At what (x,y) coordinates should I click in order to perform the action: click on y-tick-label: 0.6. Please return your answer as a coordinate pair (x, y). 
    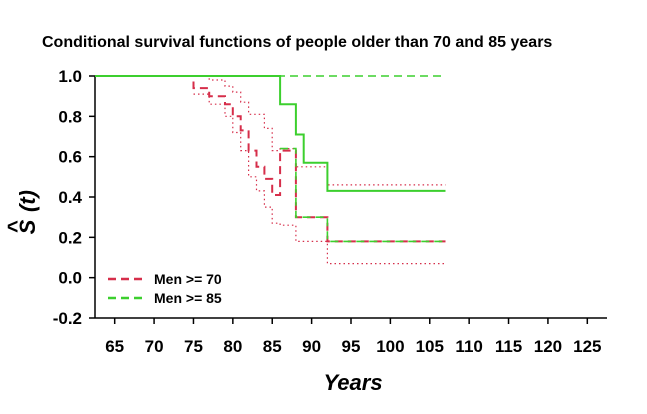
    Looking at the image, I should click on (70, 157).